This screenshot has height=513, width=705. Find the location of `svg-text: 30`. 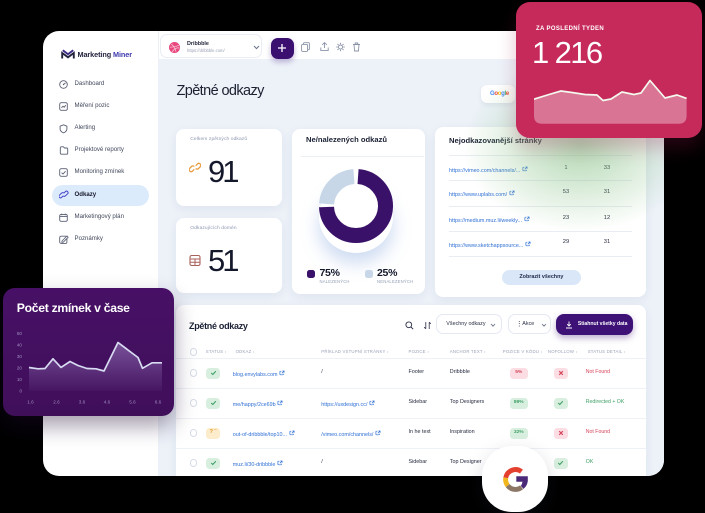

svg-text: 30 is located at coordinates (20, 356).